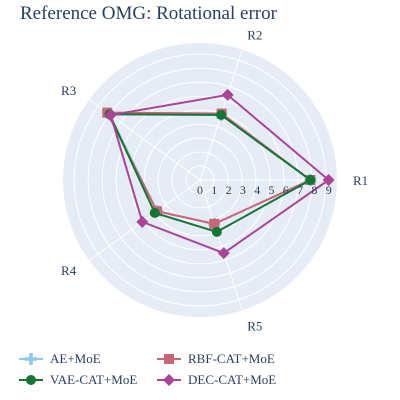 The image size is (400, 400). What do you see at coordinates (75, 358) in the screenshot?
I see `legend-label: AE+MoE` at bounding box center [75, 358].